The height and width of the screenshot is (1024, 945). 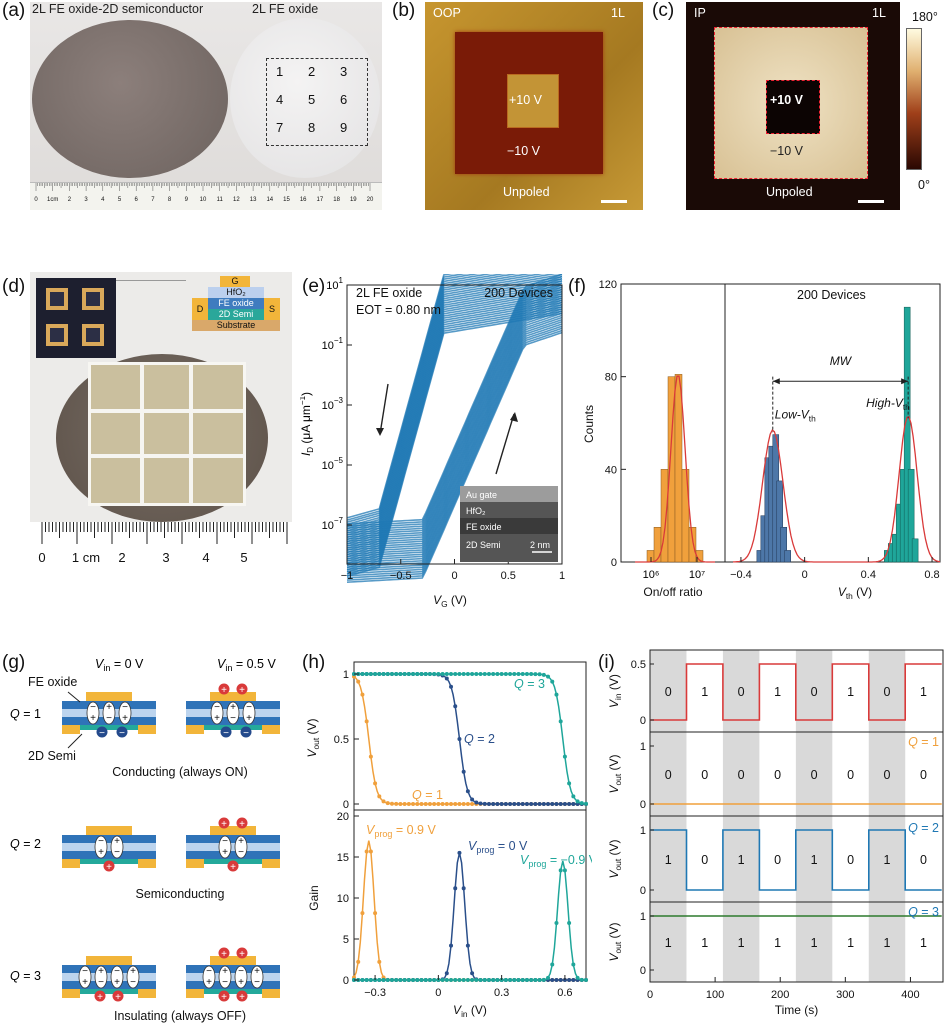 I want to click on c-bottom-label: Unpoled, so click(x=789, y=192).